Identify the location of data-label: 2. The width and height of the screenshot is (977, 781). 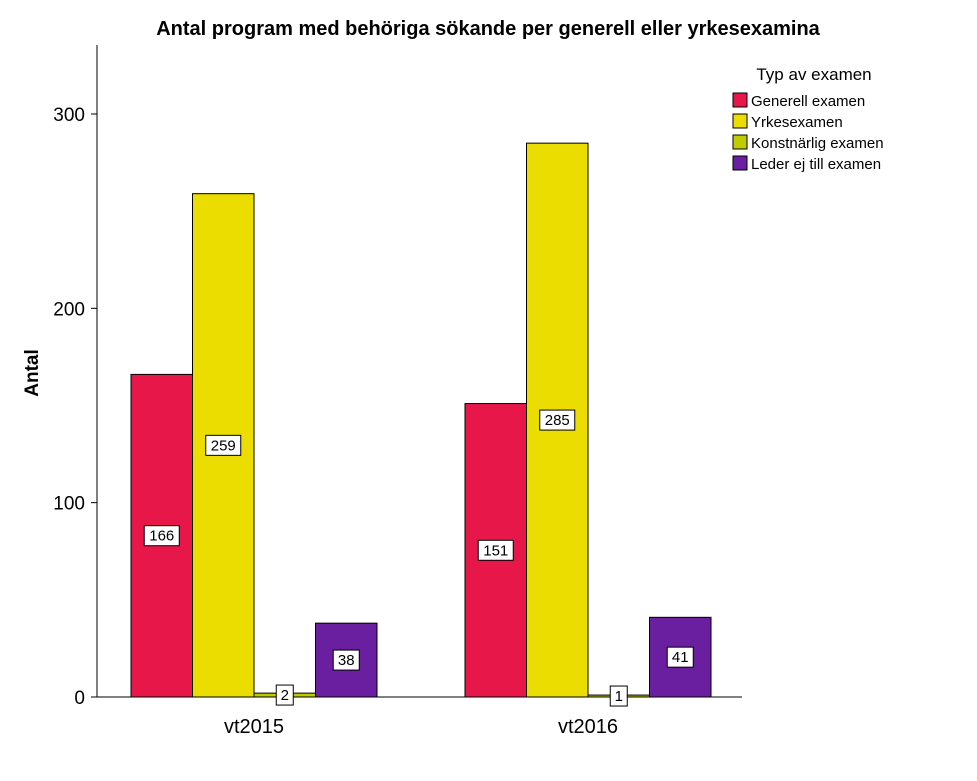
(285, 695).